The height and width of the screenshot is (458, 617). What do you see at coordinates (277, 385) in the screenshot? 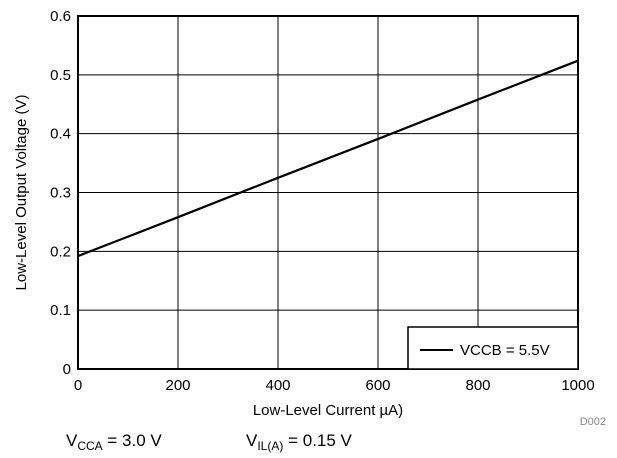
I see `x-tick-label: 400` at bounding box center [277, 385].